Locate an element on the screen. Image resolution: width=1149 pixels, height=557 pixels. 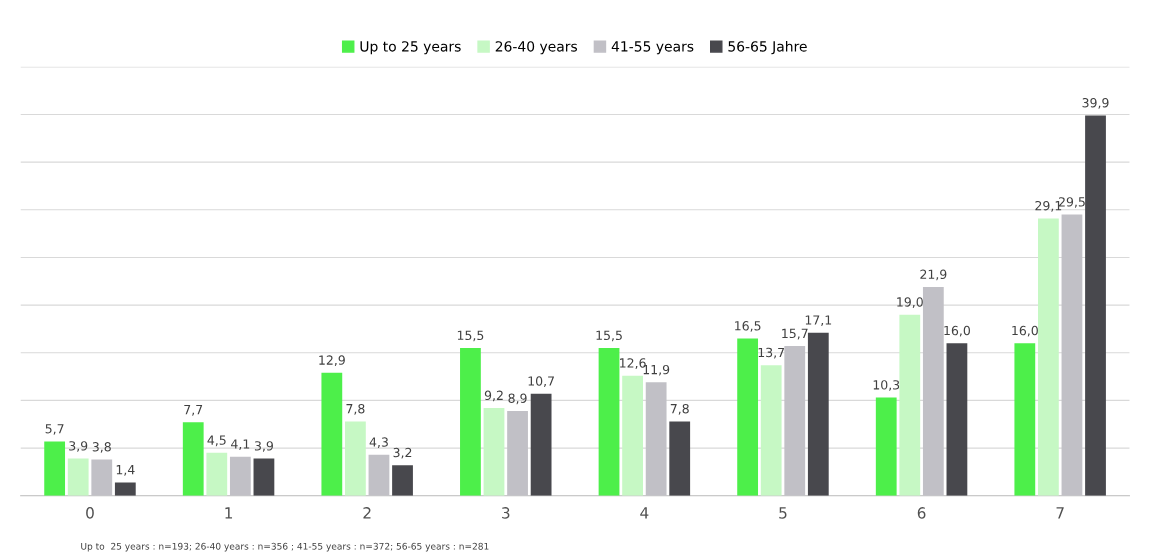
data-label: 9,2 is located at coordinates (493, 396).